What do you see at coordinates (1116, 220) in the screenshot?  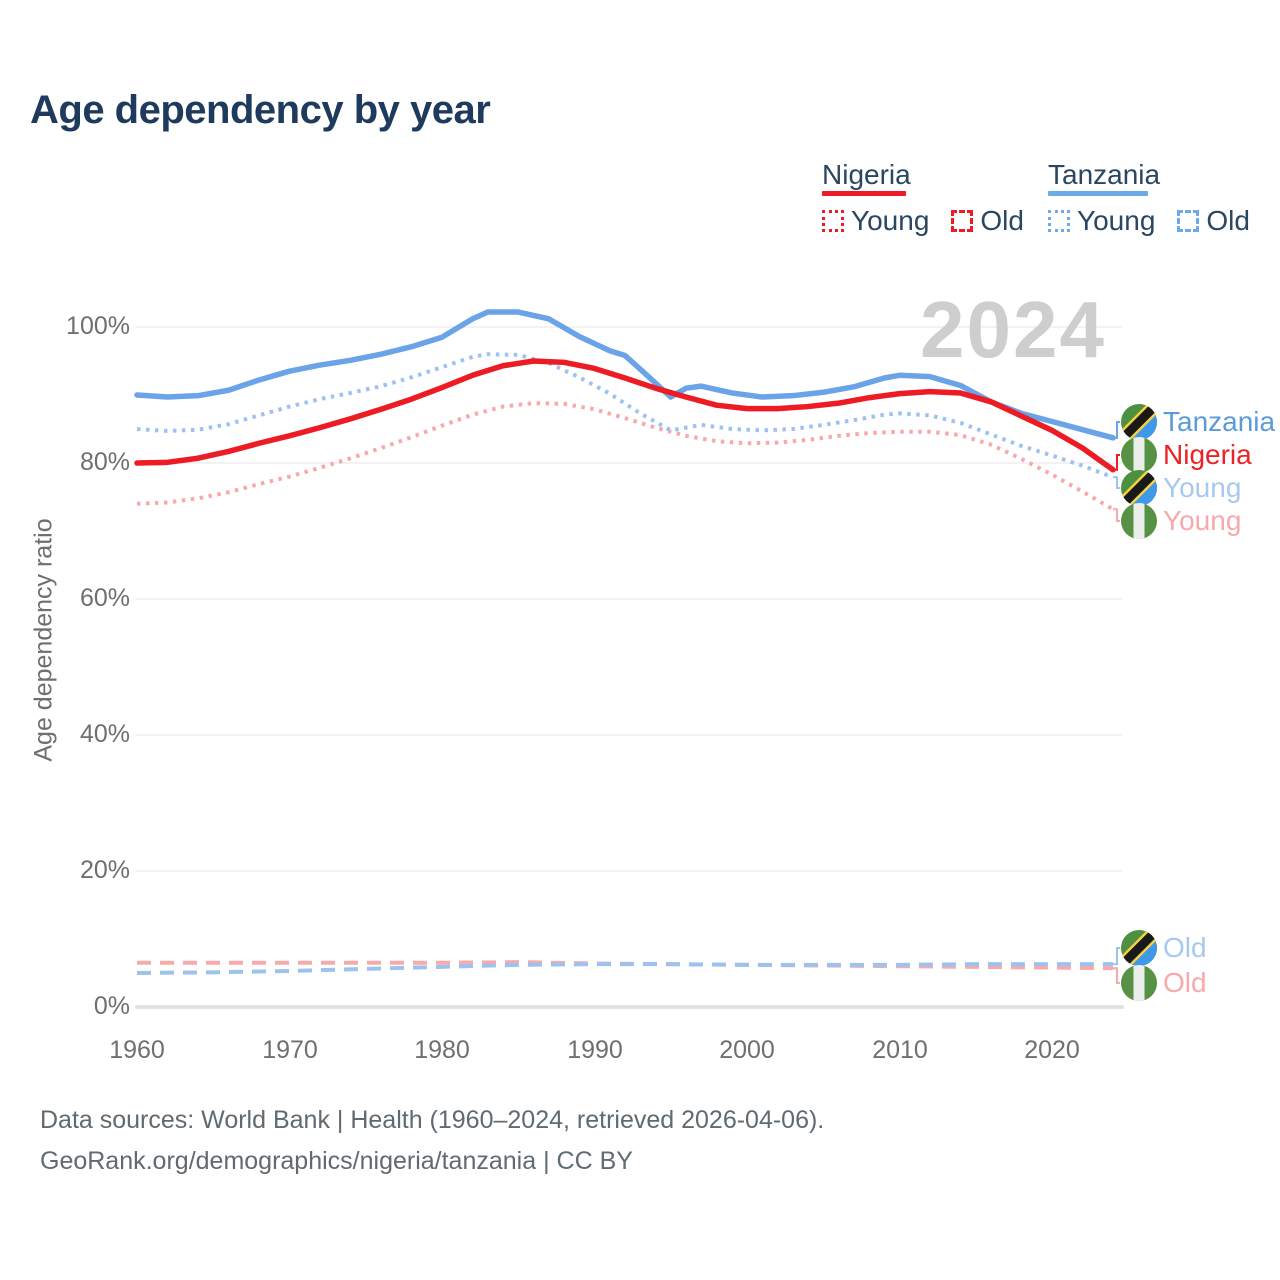 I see `legend-tanzania-young-label: Young` at bounding box center [1116, 220].